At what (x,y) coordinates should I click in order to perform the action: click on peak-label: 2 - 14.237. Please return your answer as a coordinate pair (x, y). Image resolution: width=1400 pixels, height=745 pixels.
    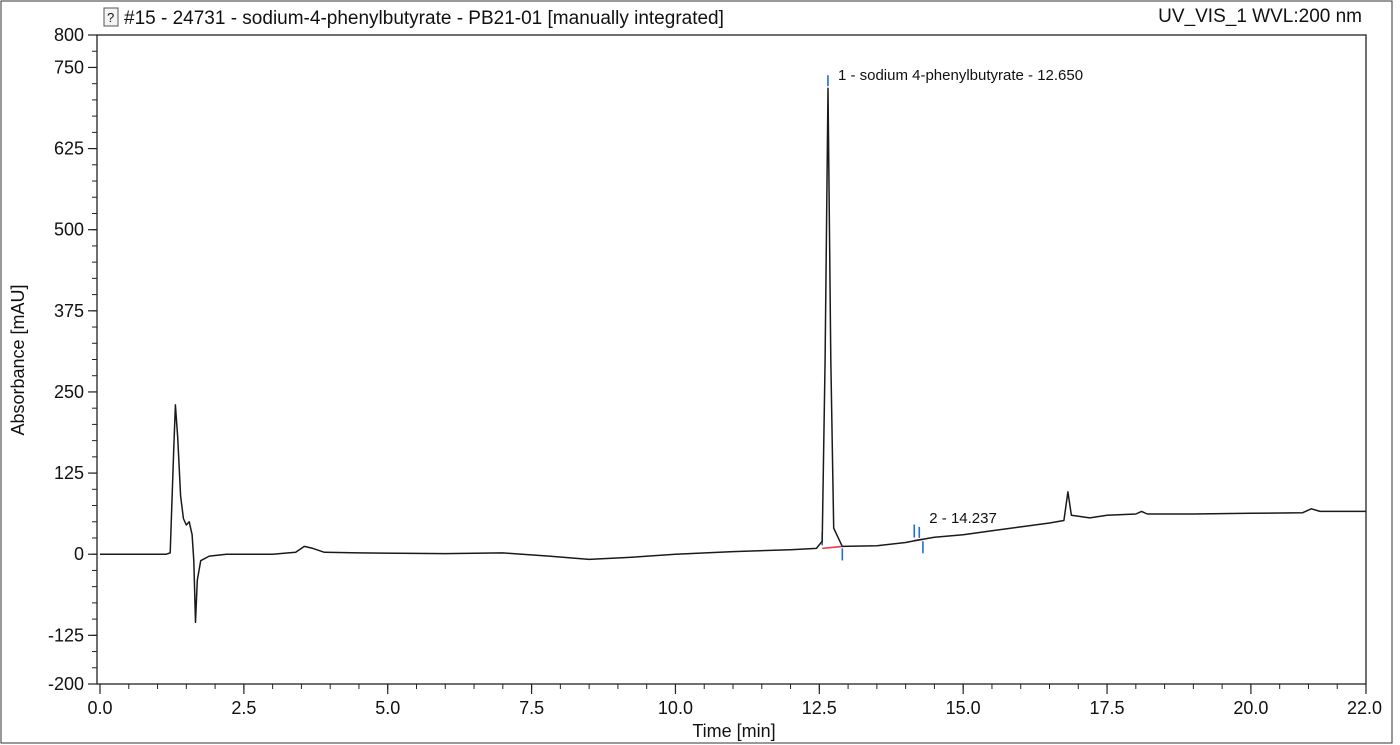
    Looking at the image, I should click on (963, 518).